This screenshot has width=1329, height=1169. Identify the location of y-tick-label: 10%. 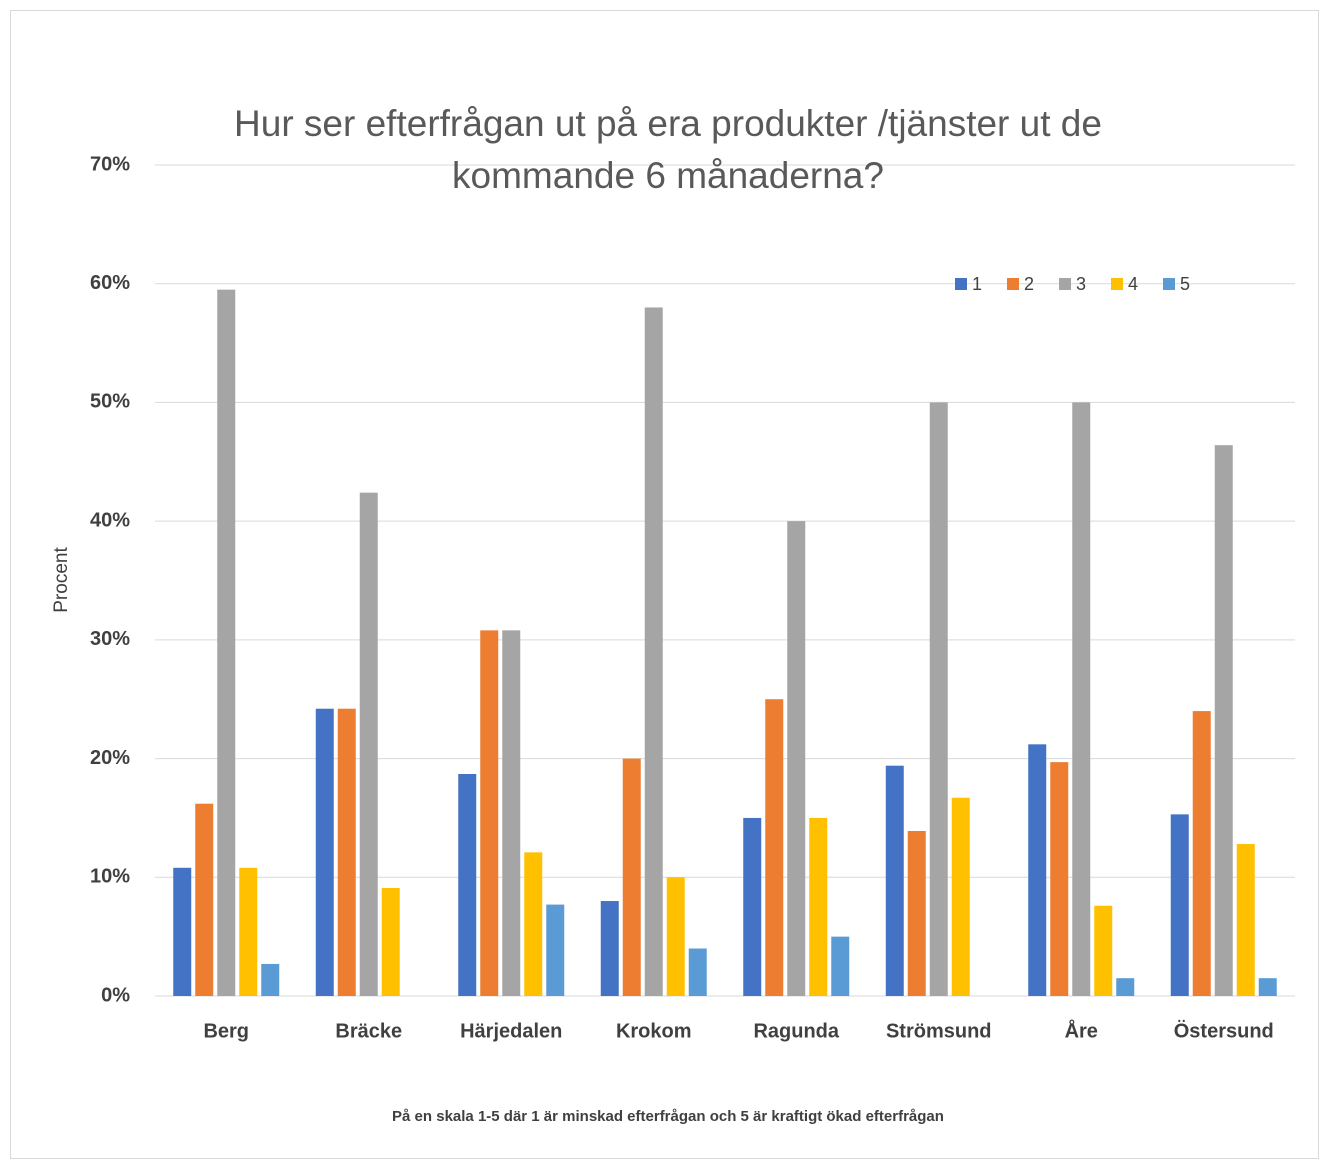
(110, 877).